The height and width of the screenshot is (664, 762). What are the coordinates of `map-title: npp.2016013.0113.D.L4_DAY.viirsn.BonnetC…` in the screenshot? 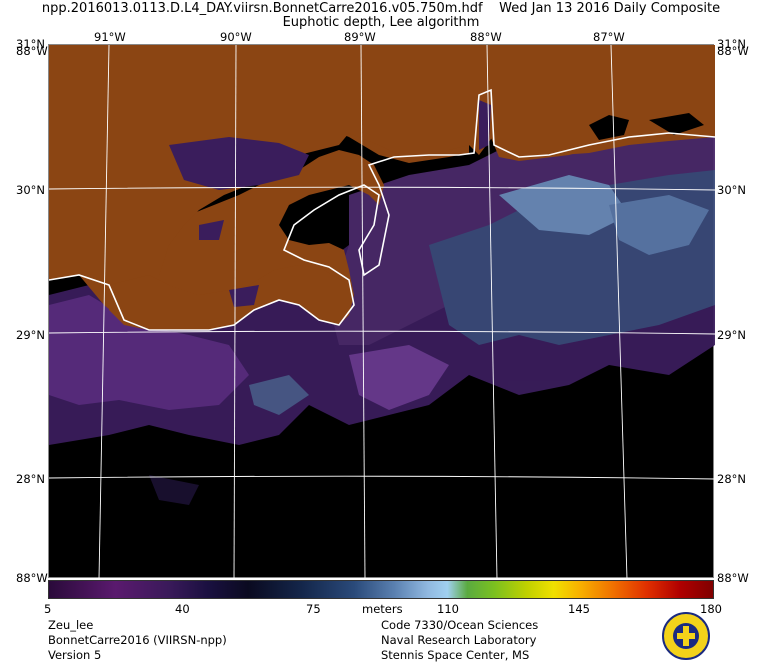 It's located at (381, 8).